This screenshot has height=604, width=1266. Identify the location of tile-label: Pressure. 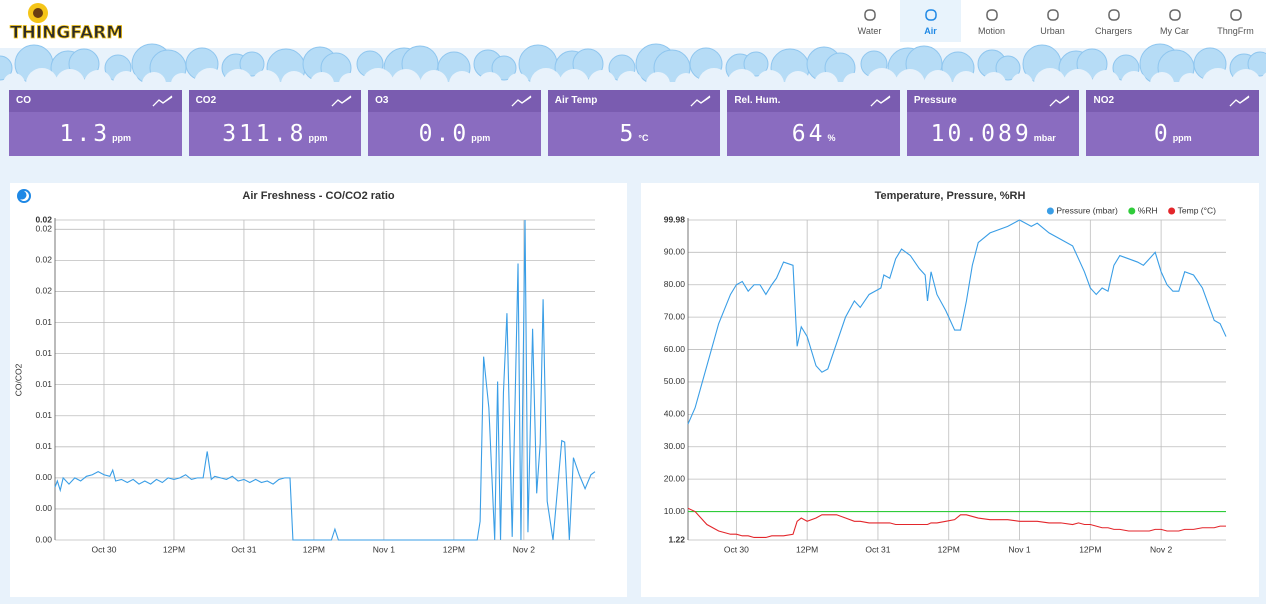
(935, 100).